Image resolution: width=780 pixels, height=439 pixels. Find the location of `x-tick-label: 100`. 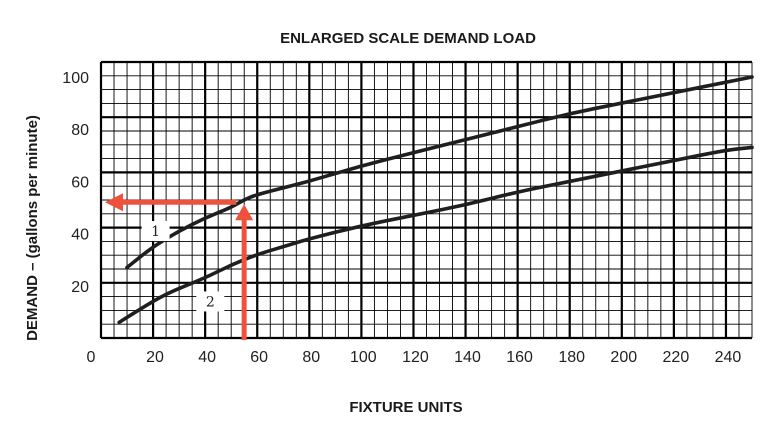

x-tick-label: 100 is located at coordinates (363, 357).